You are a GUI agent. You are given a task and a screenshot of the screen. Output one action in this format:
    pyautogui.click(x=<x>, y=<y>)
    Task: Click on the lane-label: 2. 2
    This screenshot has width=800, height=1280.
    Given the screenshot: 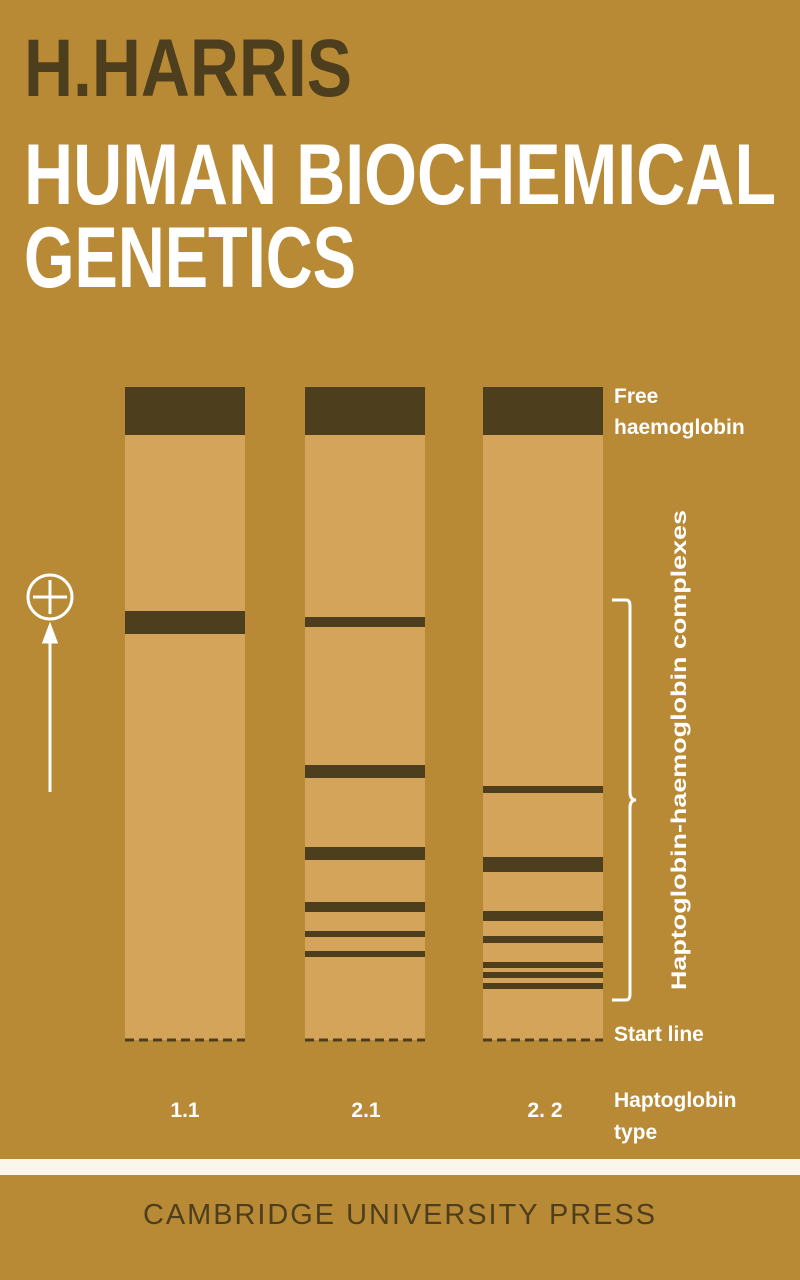 What is the action you would take?
    pyautogui.click(x=544, y=1110)
    